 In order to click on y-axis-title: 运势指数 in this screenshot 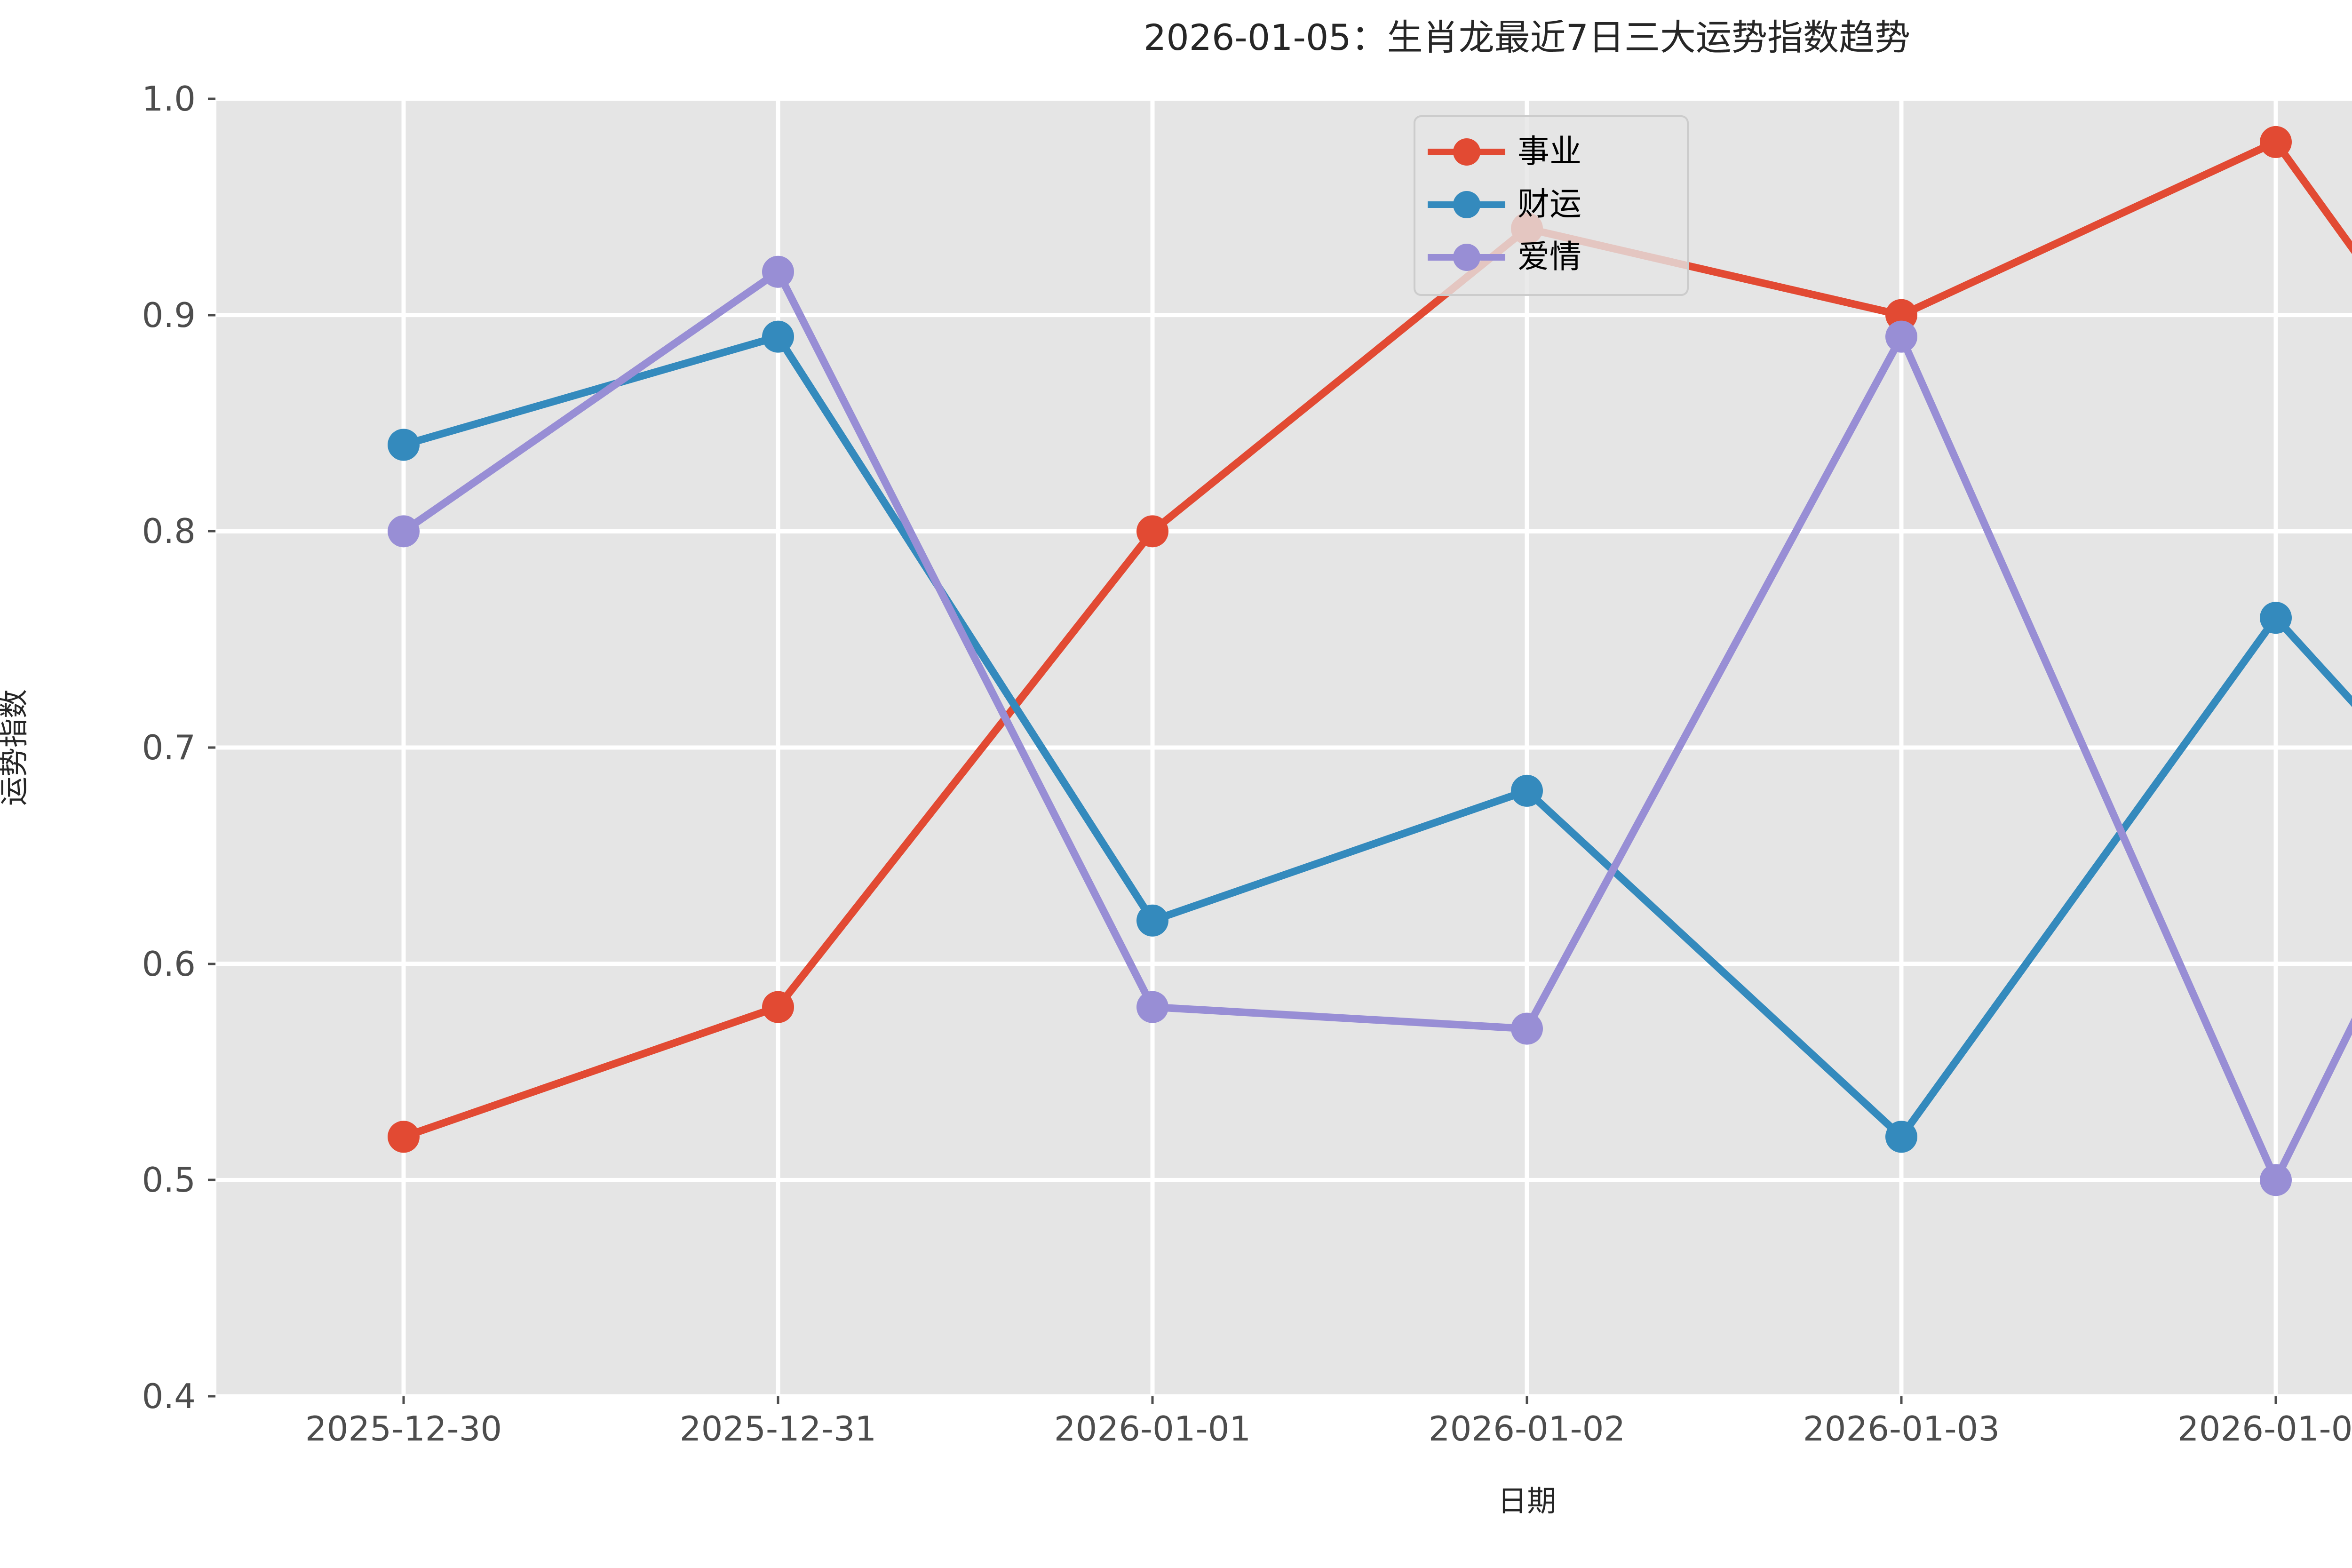, I will do `click(15, 747)`.